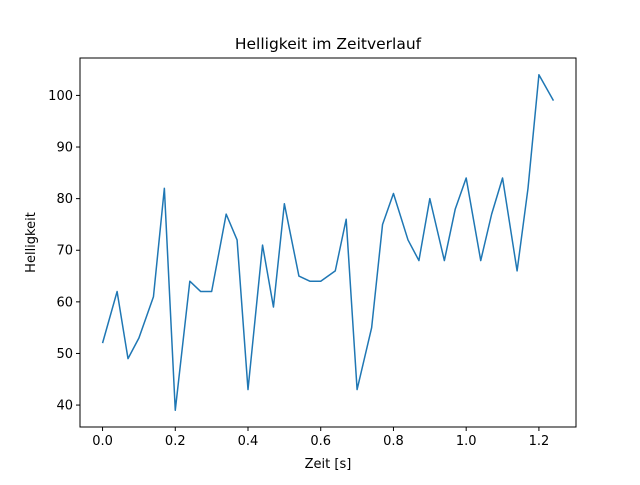 The height and width of the screenshot is (485, 640). I want to click on x-tick-label: 1.0, so click(466, 441).